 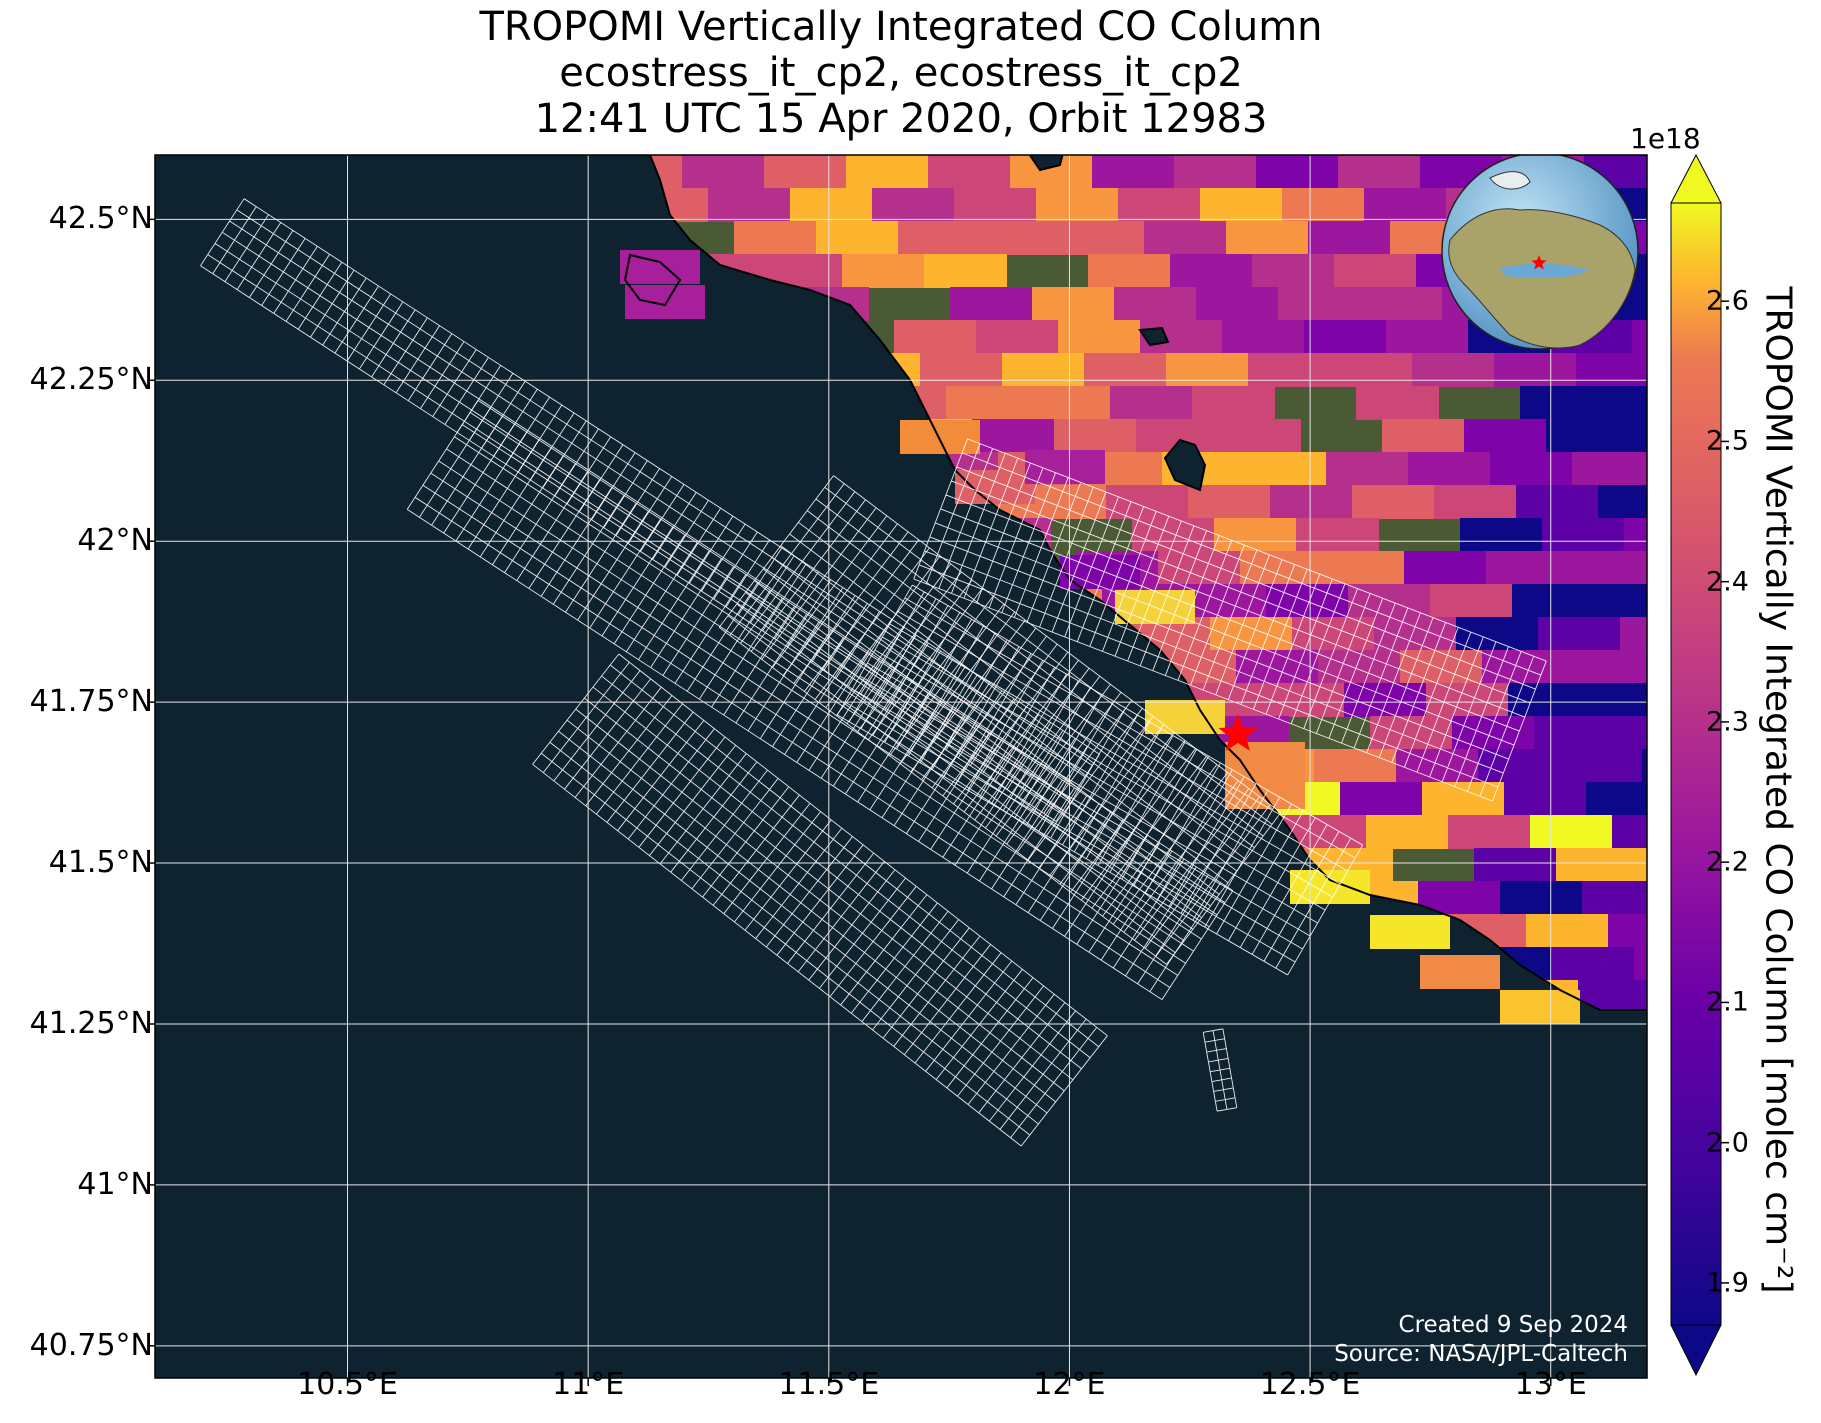 I want to click on lon-label: 12.5°E, so click(x=1310, y=1384).